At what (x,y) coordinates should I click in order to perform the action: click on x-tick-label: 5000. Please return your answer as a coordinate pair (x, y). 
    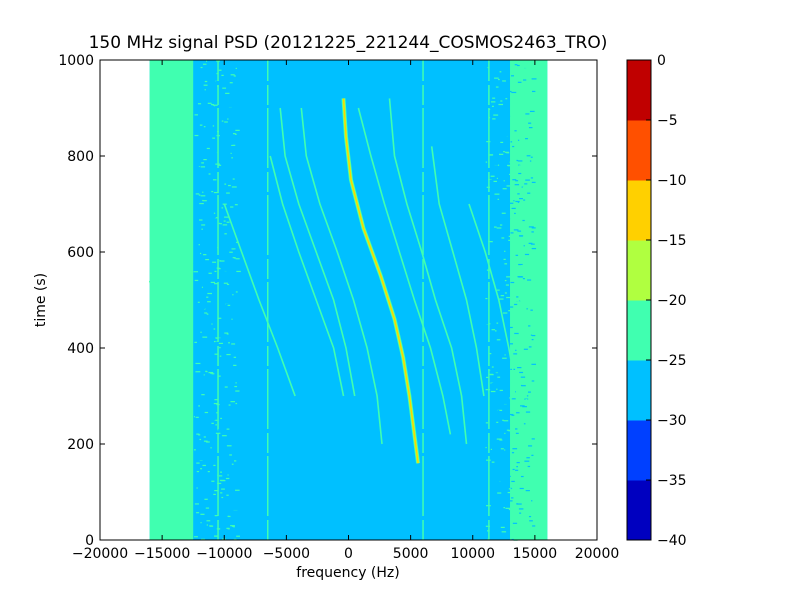
    Looking at the image, I should click on (411, 554).